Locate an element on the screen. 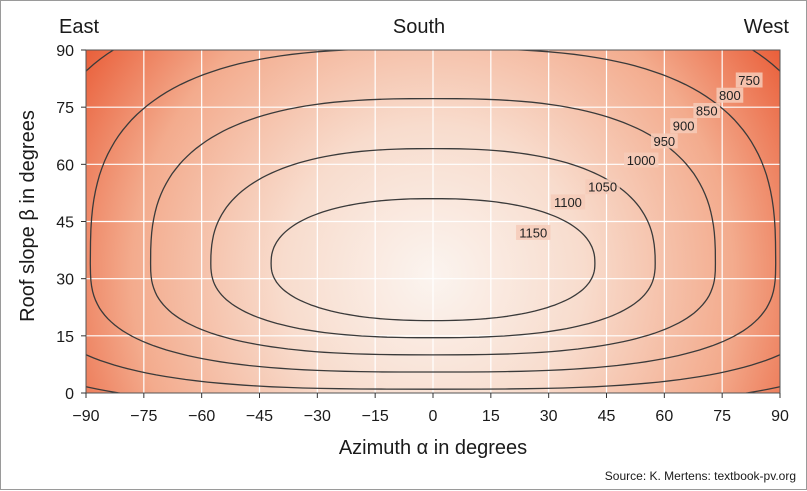 The height and width of the screenshot is (491, 807). contour-label-1050: 1050 is located at coordinates (602, 187).